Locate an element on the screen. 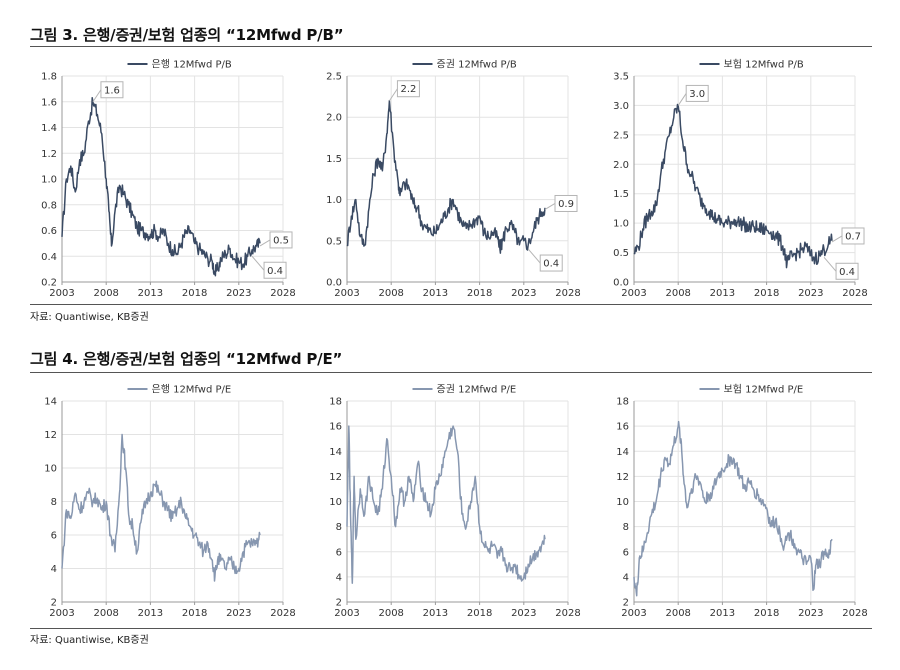 The image size is (900, 670). y-tick-label: 3.5 is located at coordinates (621, 77).